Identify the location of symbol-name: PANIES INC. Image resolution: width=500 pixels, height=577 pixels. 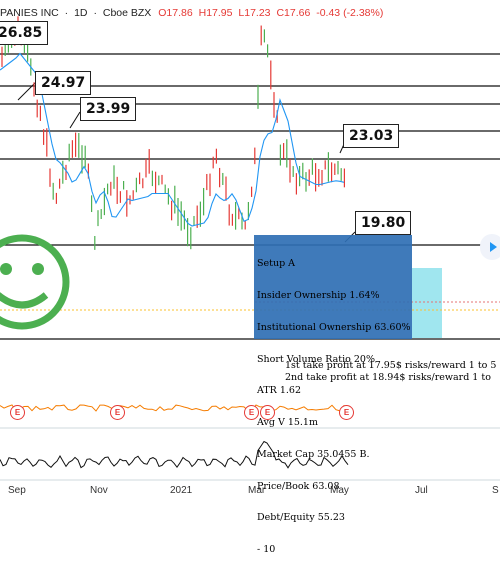
(29, 13).